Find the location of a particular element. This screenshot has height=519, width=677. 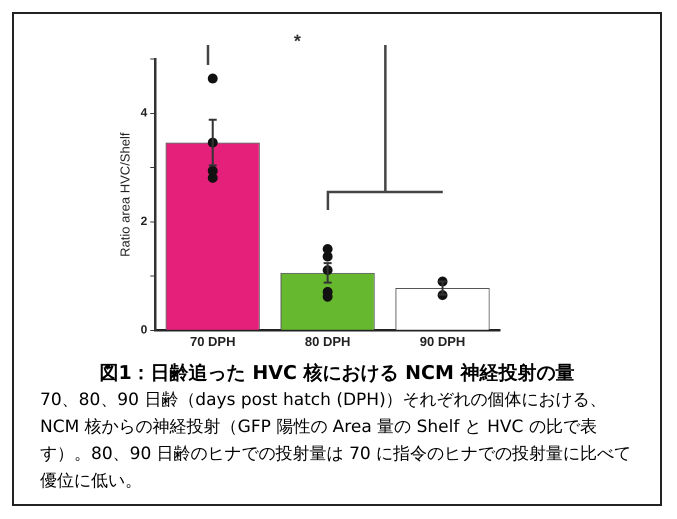

y-tick-label: 2 is located at coordinates (144, 221).